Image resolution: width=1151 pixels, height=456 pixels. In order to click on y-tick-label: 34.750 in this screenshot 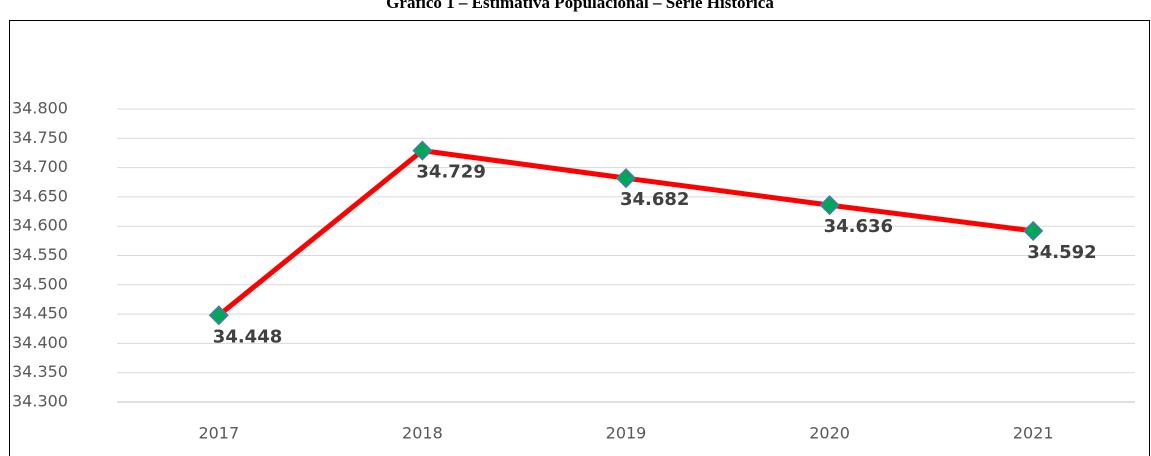, I will do `click(40, 137)`.